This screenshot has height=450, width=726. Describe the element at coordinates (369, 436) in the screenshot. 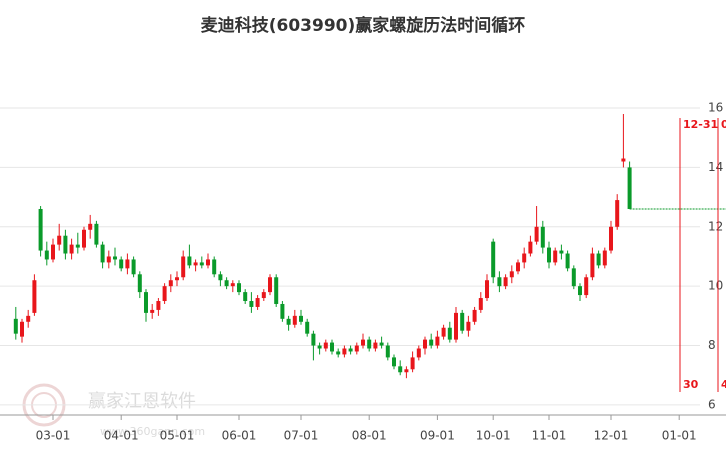

I see `x-tick-label: 08-01` at that location.